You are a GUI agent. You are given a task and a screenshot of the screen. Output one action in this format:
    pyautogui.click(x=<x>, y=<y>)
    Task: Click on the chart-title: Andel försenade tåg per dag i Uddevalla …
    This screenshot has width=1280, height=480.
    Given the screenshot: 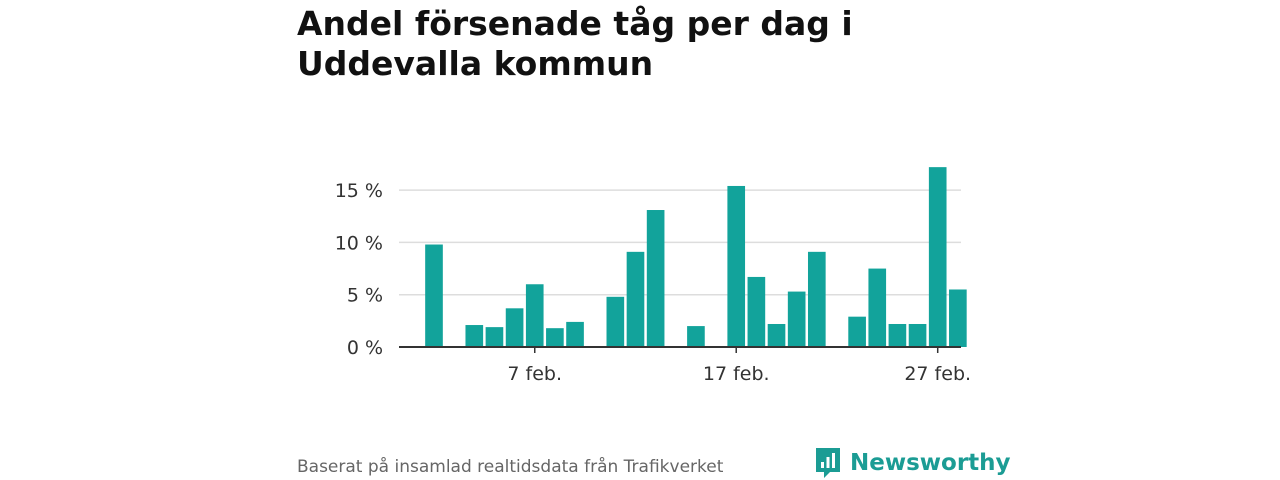 What is the action you would take?
    pyautogui.click(x=575, y=43)
    